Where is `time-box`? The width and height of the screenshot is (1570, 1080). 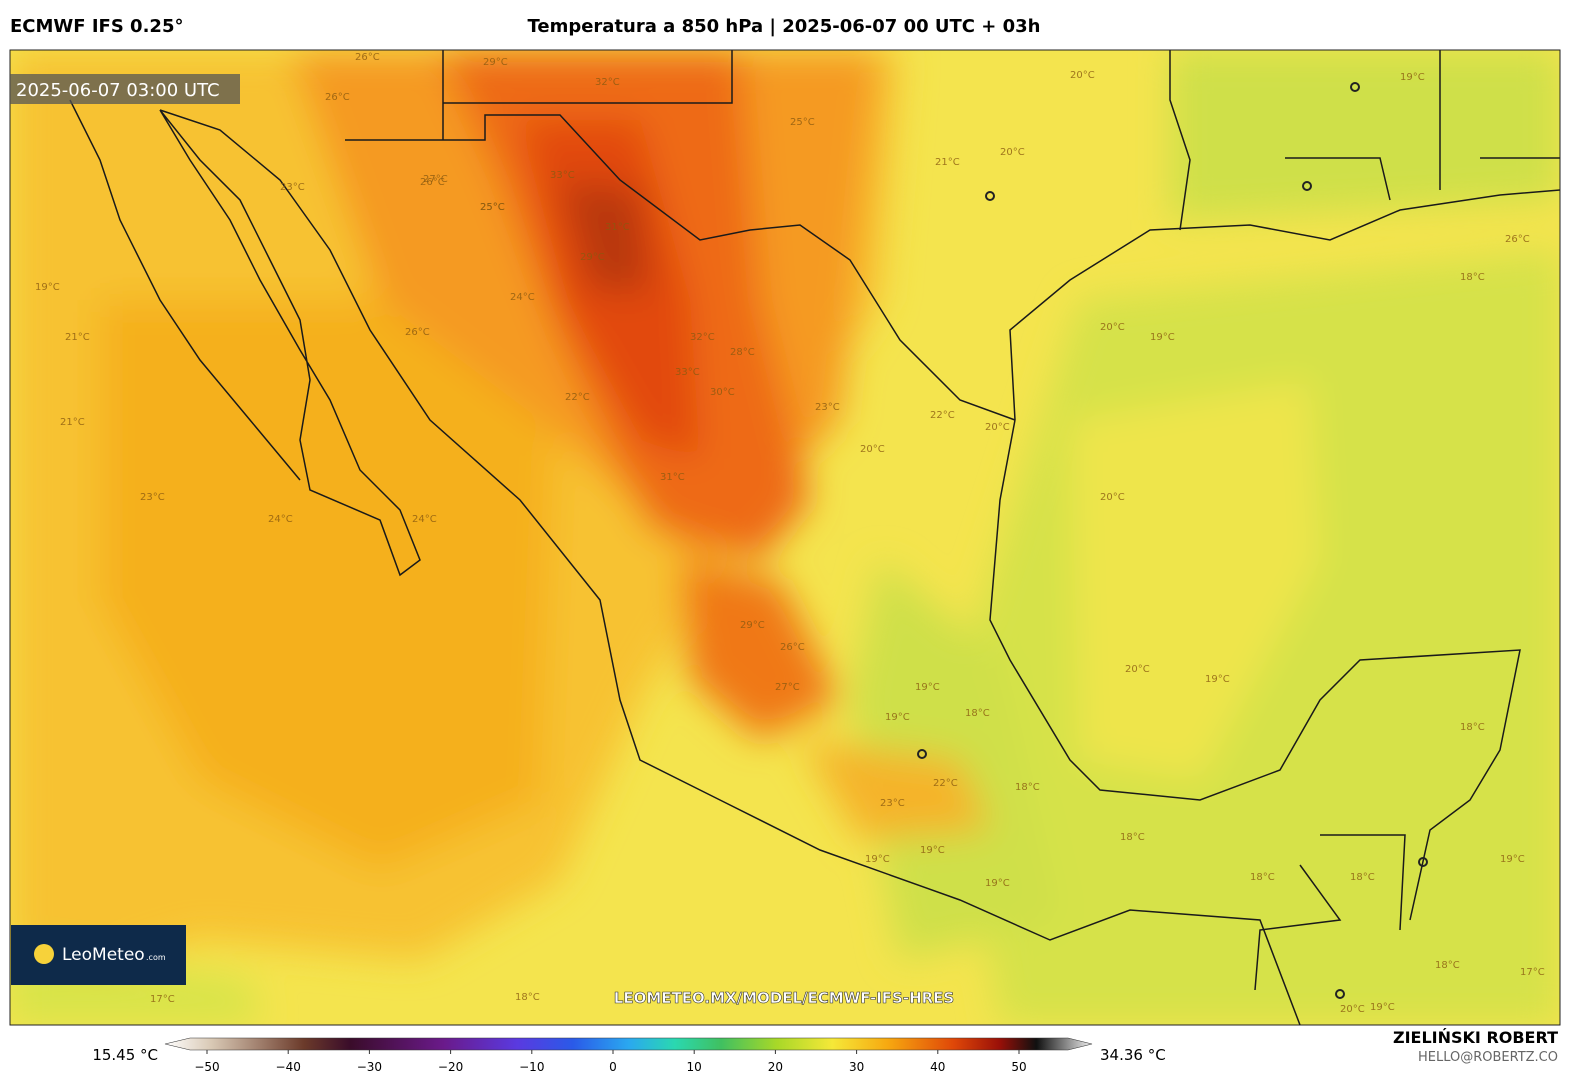 time-box is located at coordinates (125, 89).